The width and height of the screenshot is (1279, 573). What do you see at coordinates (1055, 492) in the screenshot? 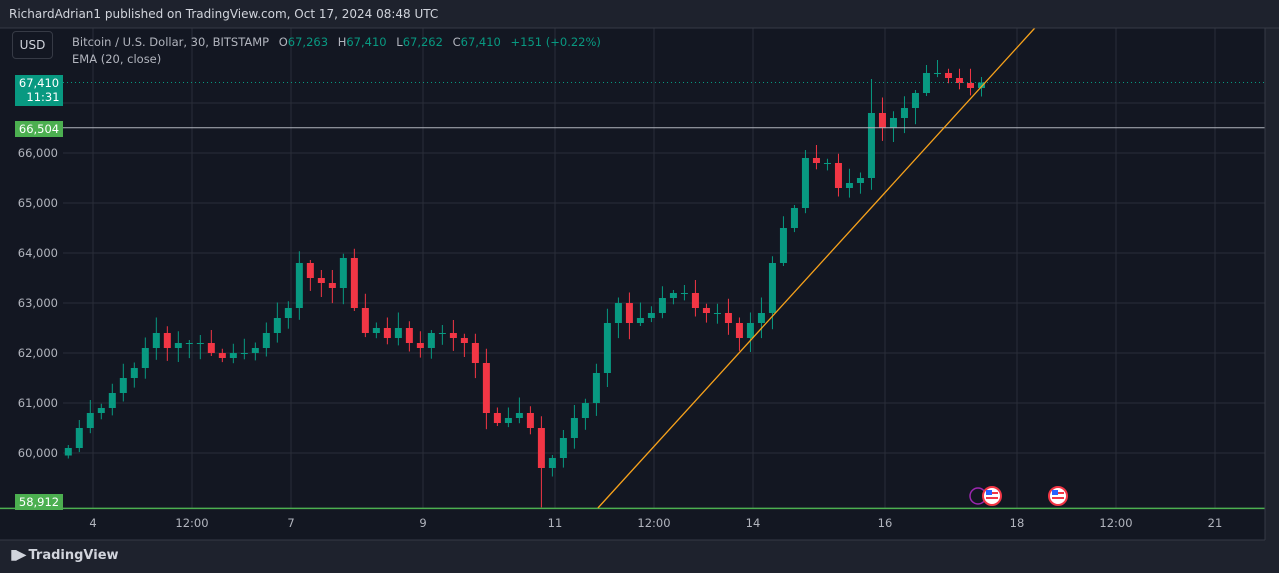
I see `us-flag-canton` at bounding box center [1055, 492].